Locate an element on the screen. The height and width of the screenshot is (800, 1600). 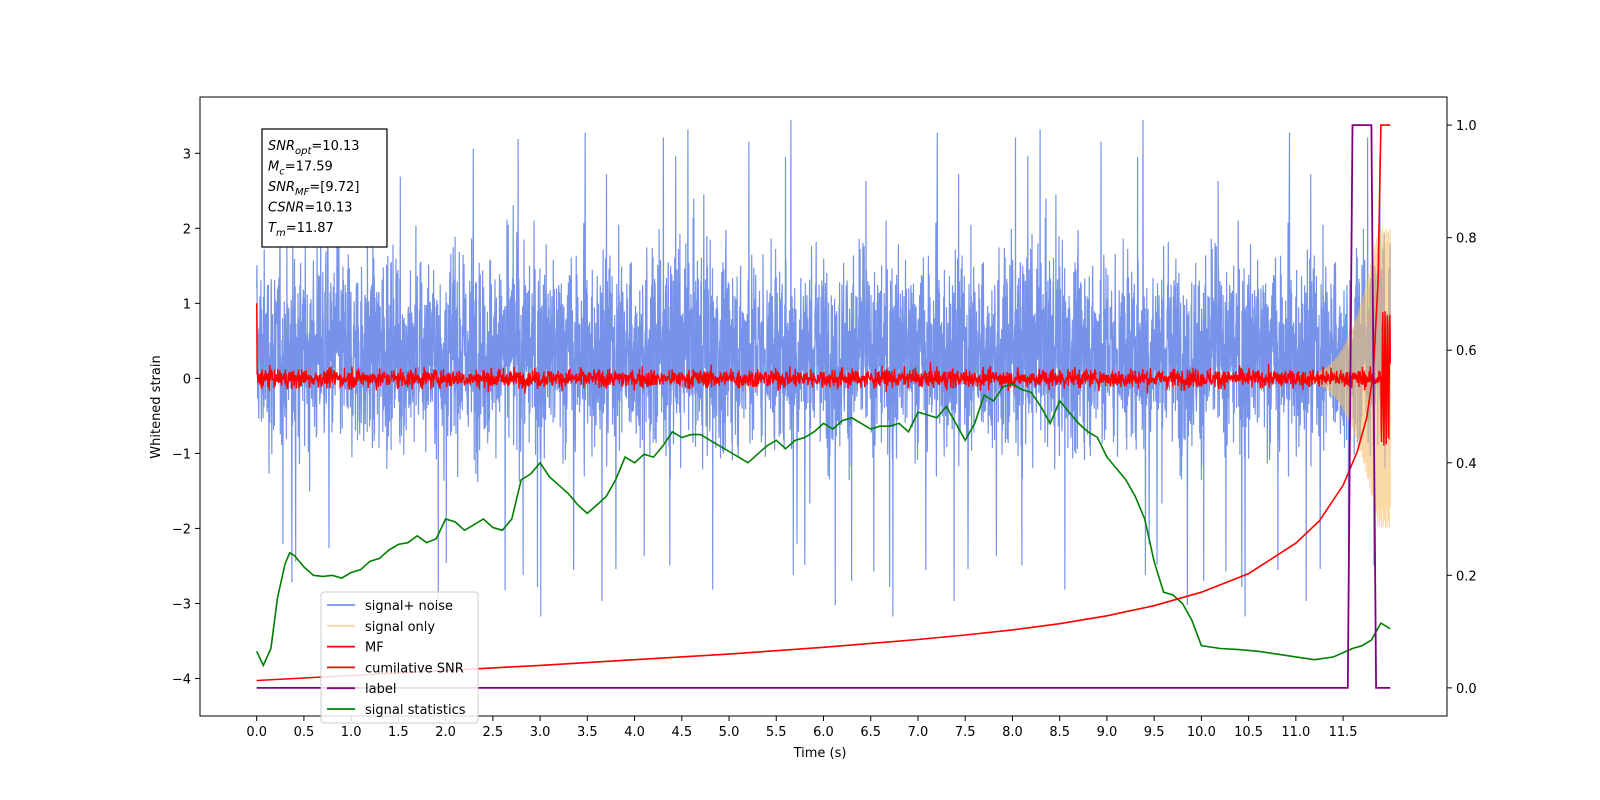
y-tick-label: −1 is located at coordinates (181, 454).